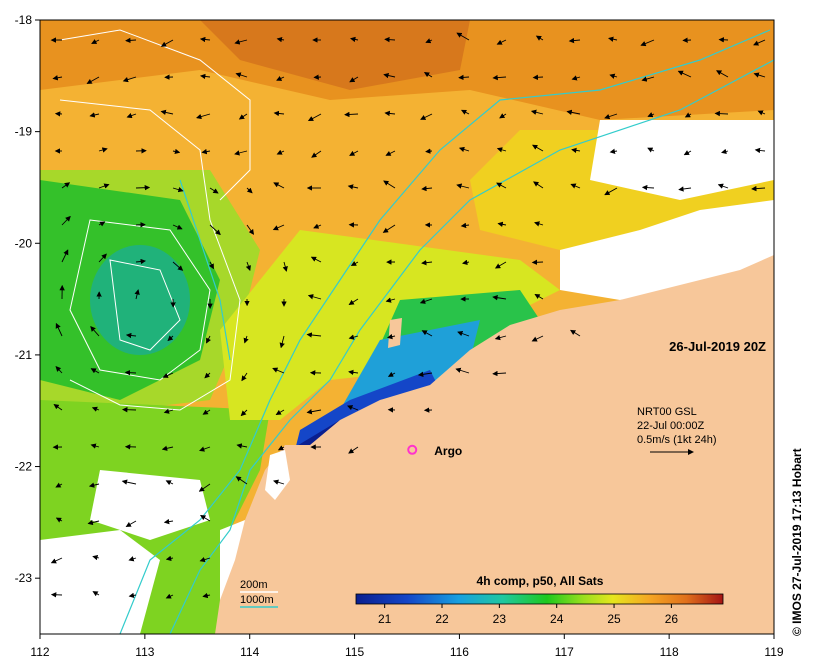 The image size is (818, 672). What do you see at coordinates (442, 619) in the screenshot?
I see `colorbar-tick-label: 22` at bounding box center [442, 619].